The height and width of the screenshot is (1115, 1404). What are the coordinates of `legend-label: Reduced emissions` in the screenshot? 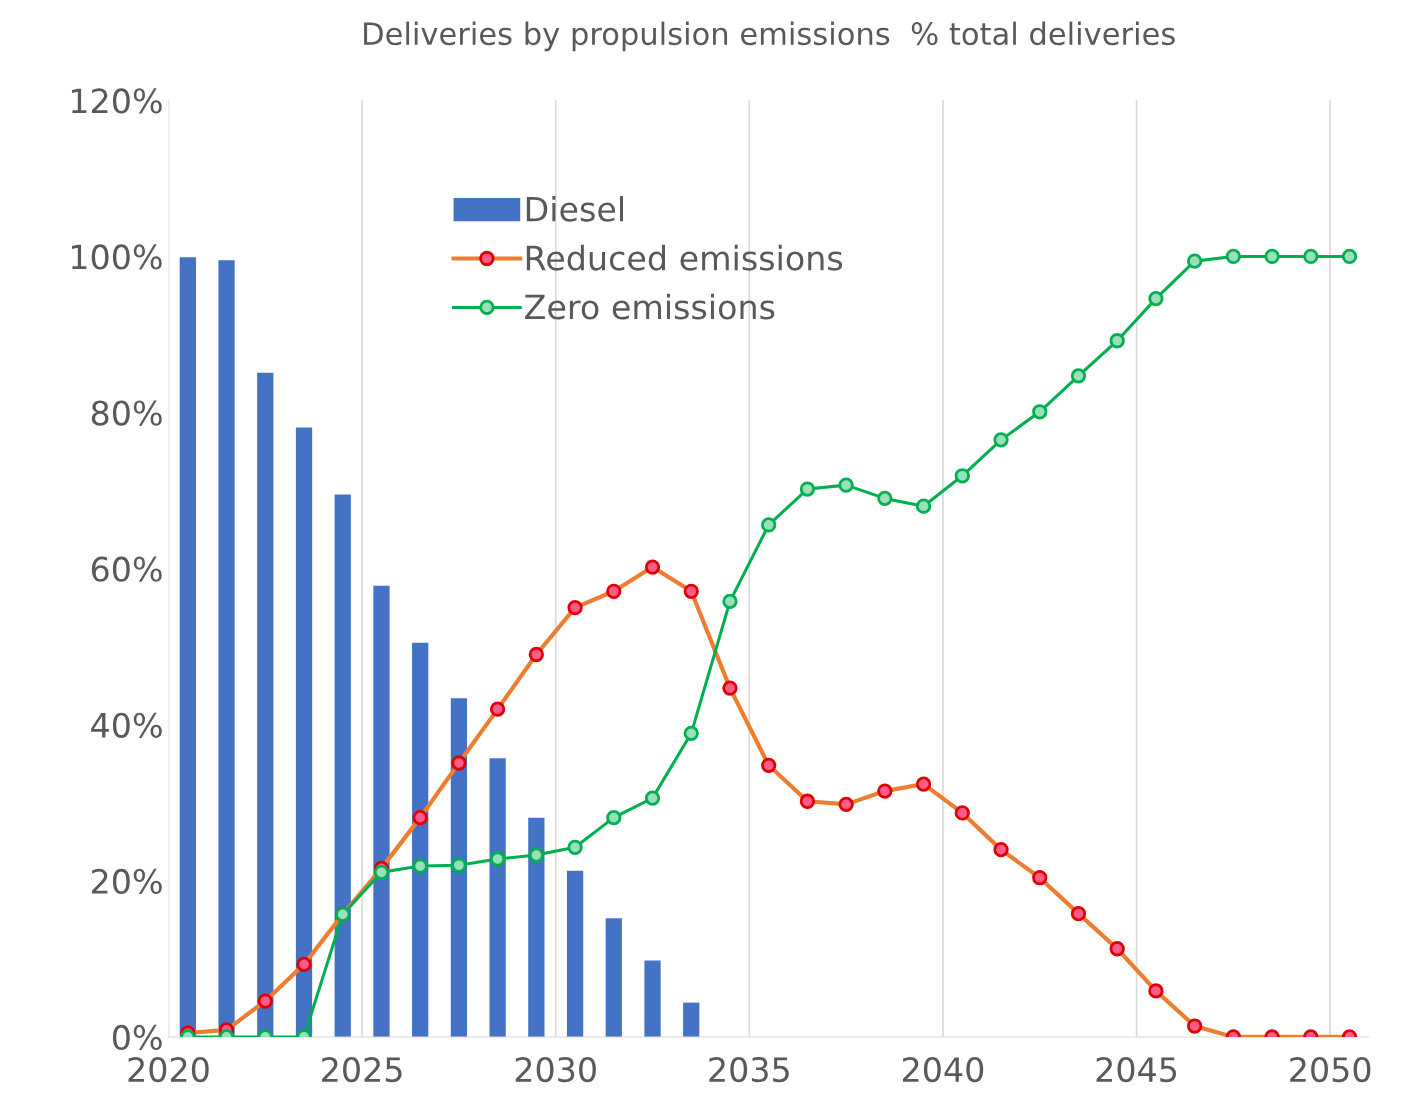 It's located at (684, 257).